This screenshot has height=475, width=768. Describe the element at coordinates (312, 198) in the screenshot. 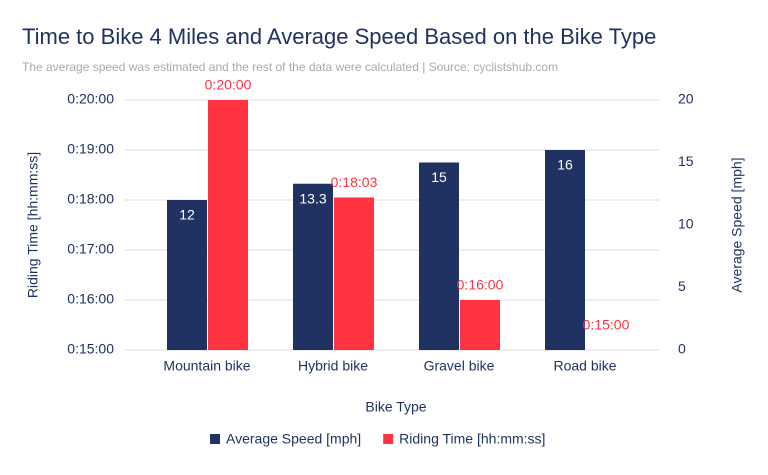

I see `data-label: 13.3` at that location.